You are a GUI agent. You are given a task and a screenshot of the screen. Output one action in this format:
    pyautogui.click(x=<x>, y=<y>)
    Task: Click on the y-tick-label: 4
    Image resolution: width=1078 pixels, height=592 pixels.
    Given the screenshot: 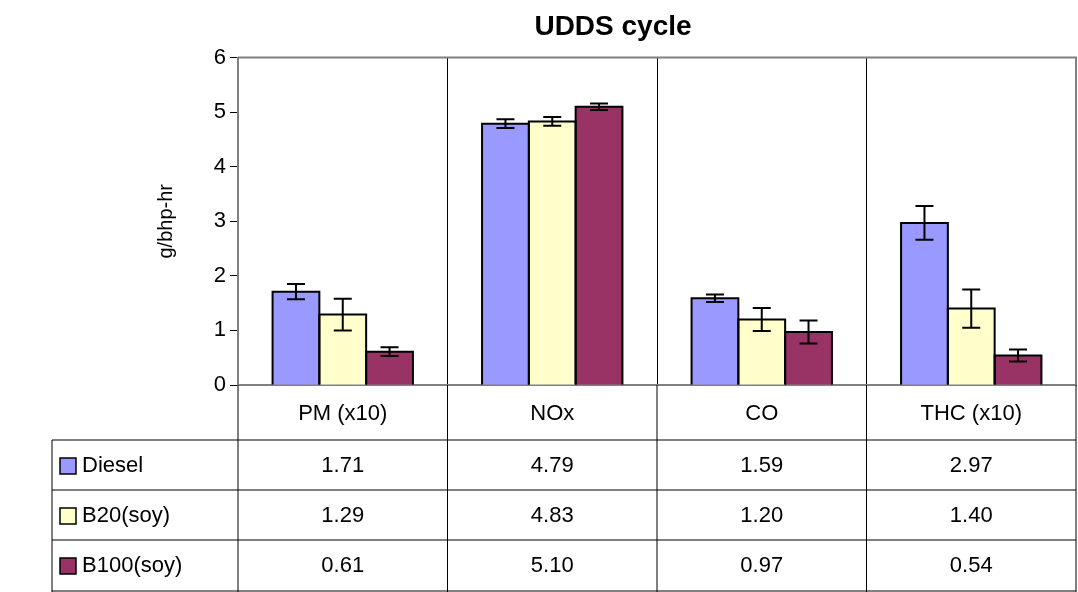 What is the action you would take?
    pyautogui.click(x=219, y=165)
    